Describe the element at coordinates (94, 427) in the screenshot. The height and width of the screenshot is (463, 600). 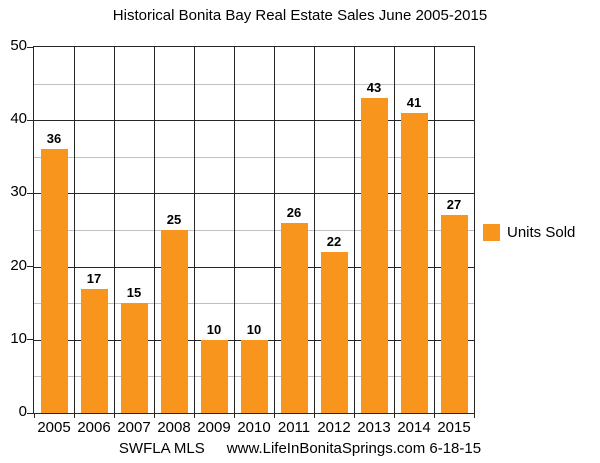
I see `x-axis-label: 2006` at that location.